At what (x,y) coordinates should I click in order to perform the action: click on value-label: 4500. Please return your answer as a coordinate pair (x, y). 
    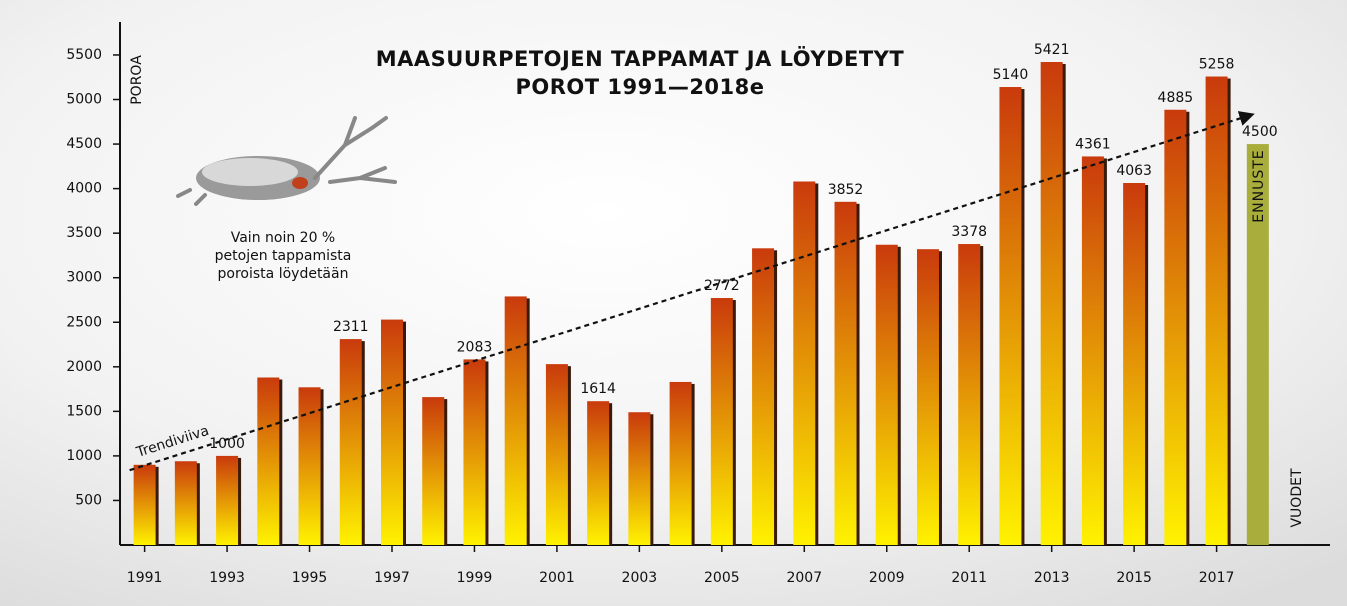
    Looking at the image, I should click on (1260, 132).